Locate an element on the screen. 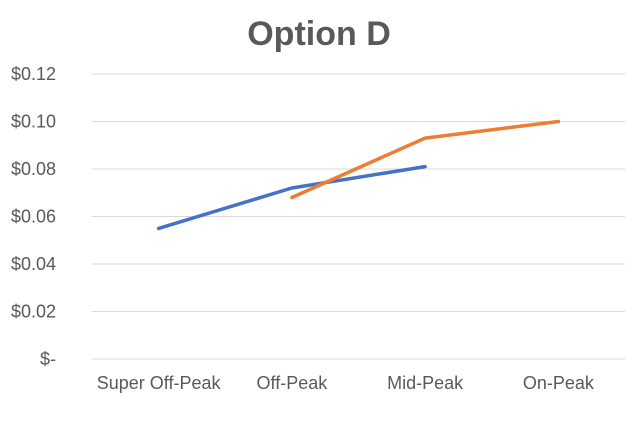 Image resolution: width=638 pixels, height=439 pixels. chart-title: Option D is located at coordinates (319, 34).